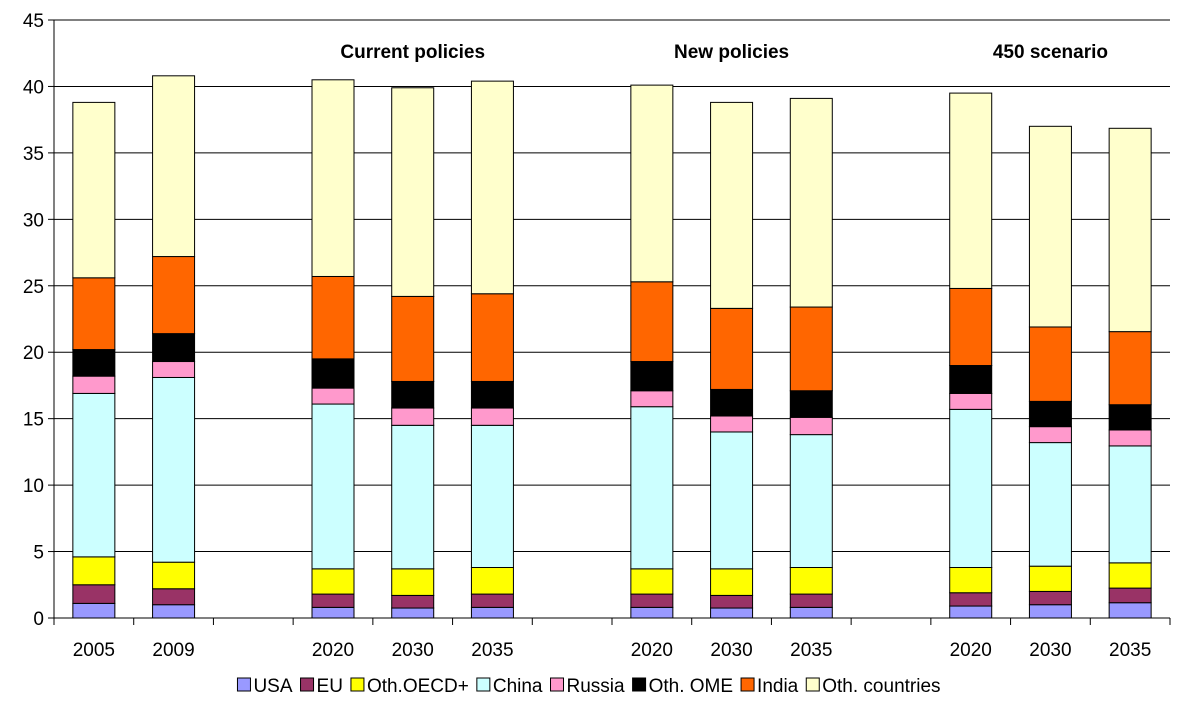 The width and height of the screenshot is (1178, 713). I want to click on scenario-label: 450 scenario, so click(1050, 52).